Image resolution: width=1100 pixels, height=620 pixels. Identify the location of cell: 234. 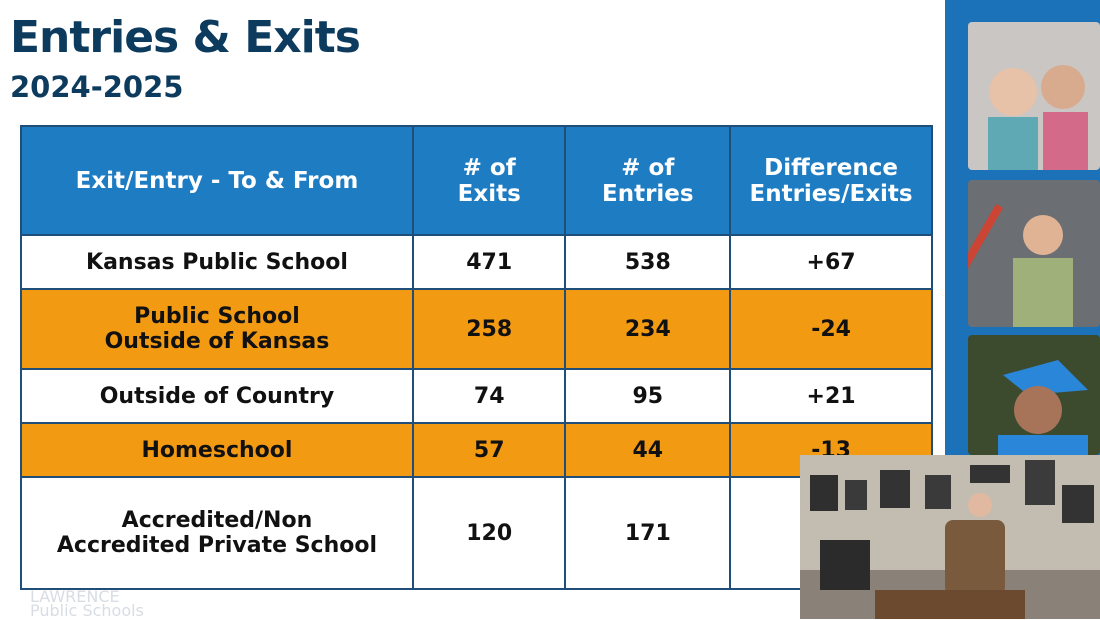
(648, 329).